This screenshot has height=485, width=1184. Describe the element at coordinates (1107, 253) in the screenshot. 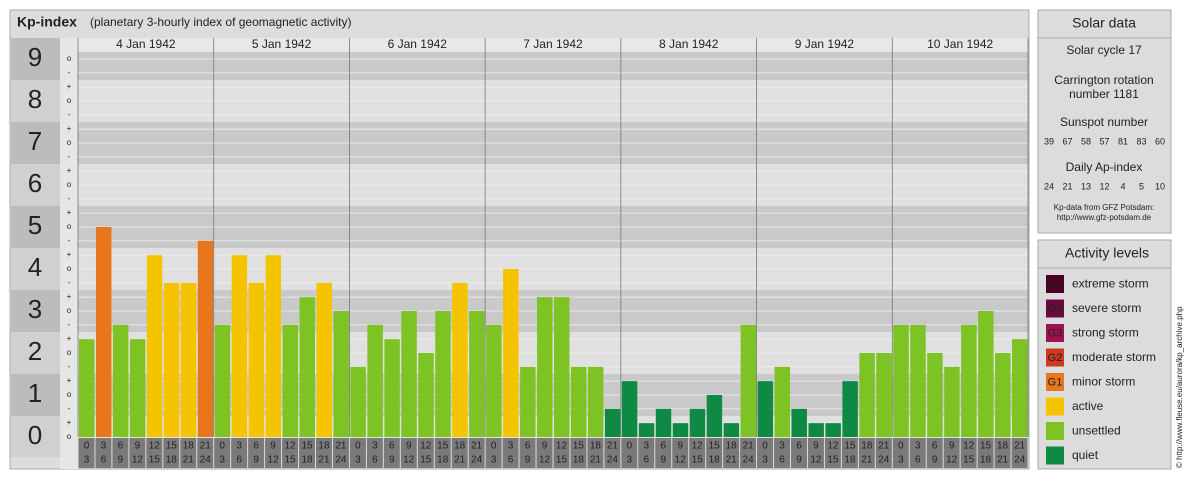

I see `levels-title: Activity levels` at that location.